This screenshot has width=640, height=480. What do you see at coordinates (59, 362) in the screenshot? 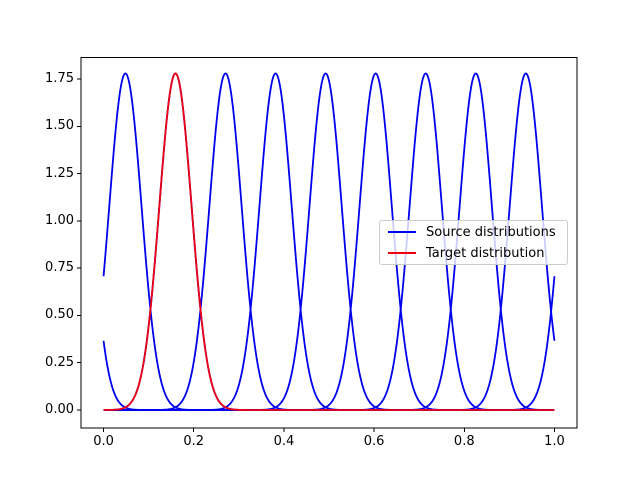
I see `y-tick-label: 0.25` at bounding box center [59, 362].